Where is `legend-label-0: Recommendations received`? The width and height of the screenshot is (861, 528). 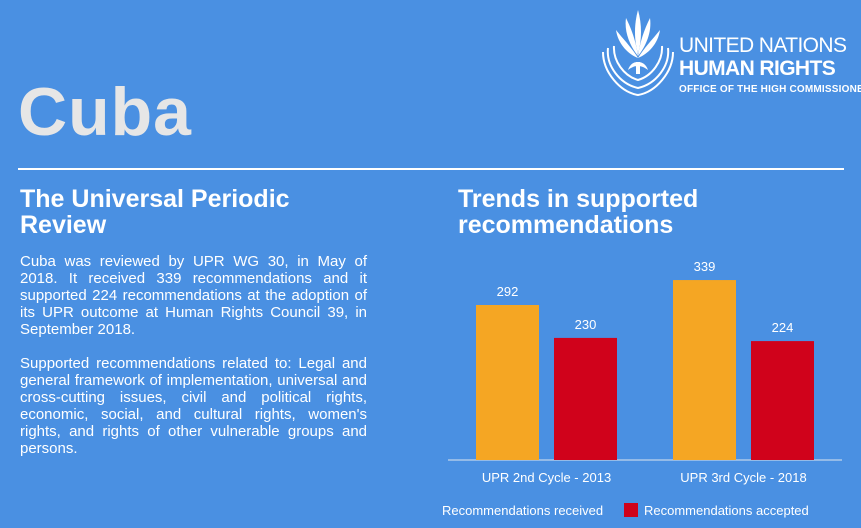
legend-label-0: Recommendations received is located at coordinates (522, 510).